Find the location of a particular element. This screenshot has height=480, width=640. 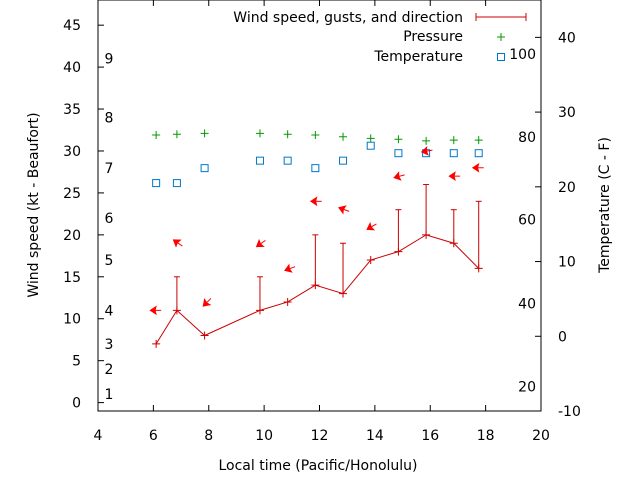

x-tick-label: 14 is located at coordinates (375, 436).